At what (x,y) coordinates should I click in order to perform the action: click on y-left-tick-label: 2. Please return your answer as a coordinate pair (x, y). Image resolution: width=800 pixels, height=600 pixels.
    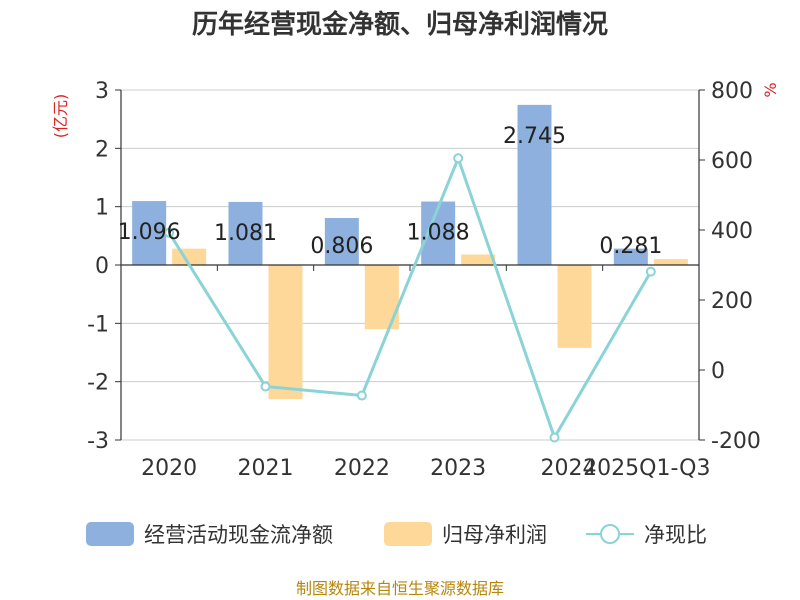
    Looking at the image, I should click on (102, 149).